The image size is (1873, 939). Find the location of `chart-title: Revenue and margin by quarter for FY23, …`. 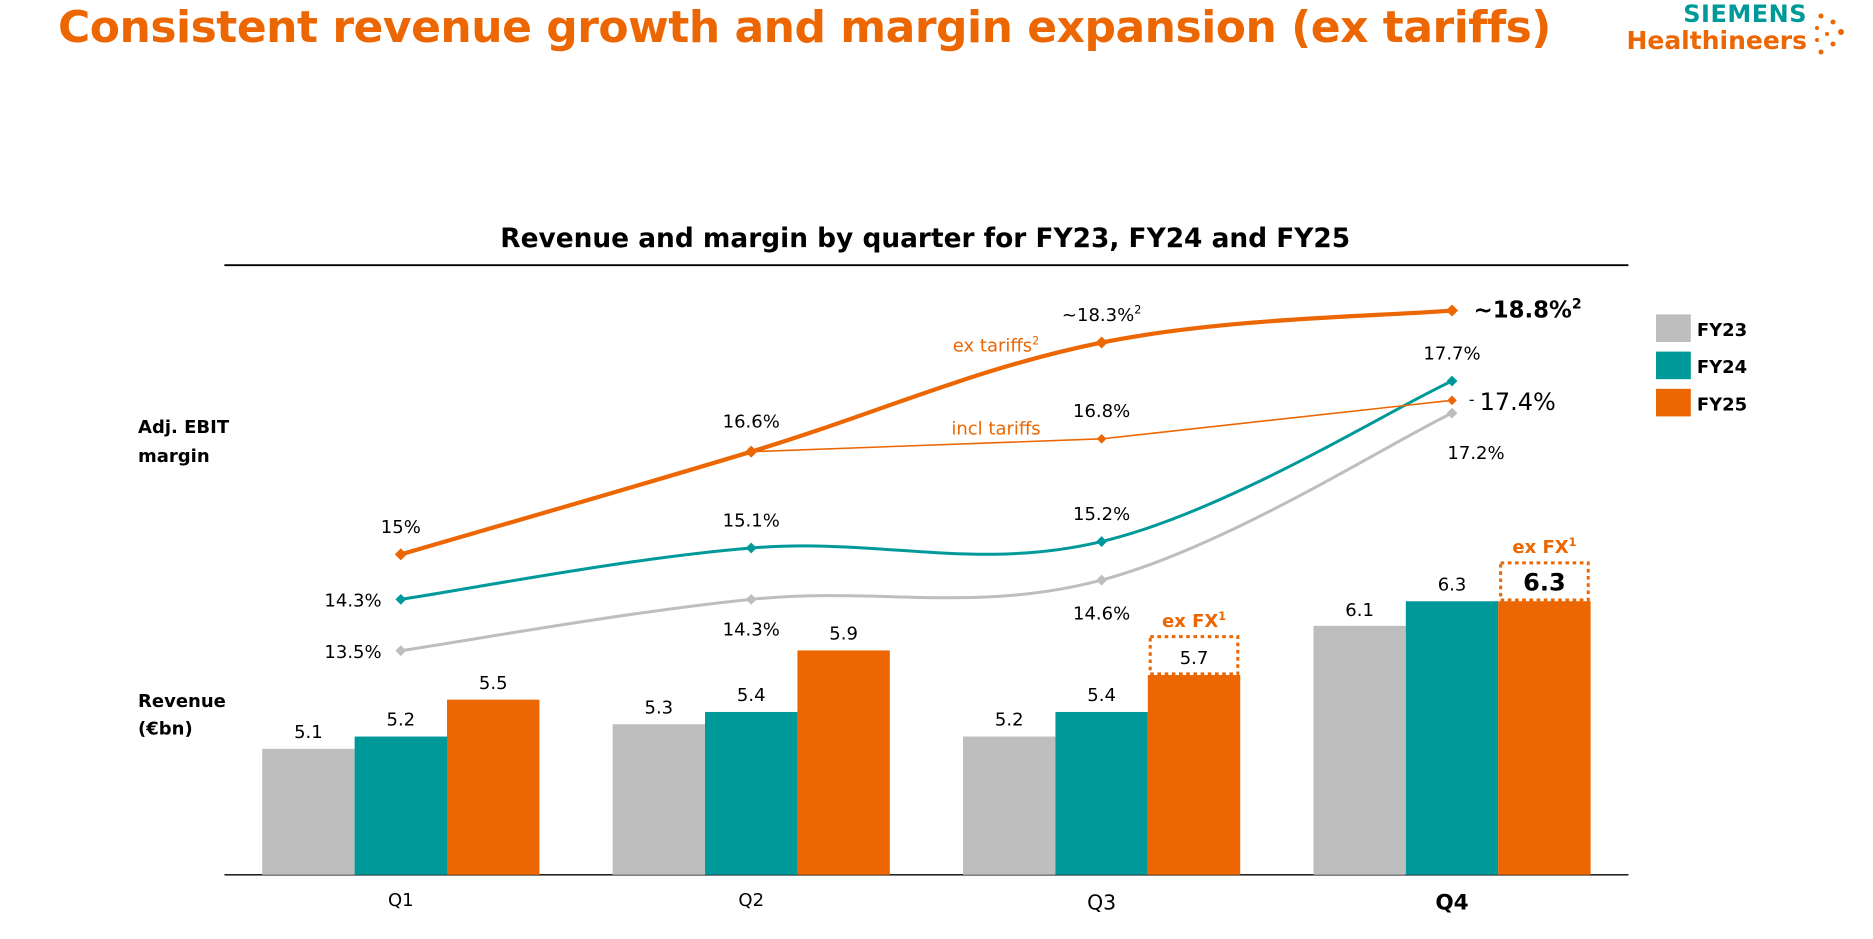

chart-title: Revenue and margin by quarter for FY23, … is located at coordinates (925, 238).